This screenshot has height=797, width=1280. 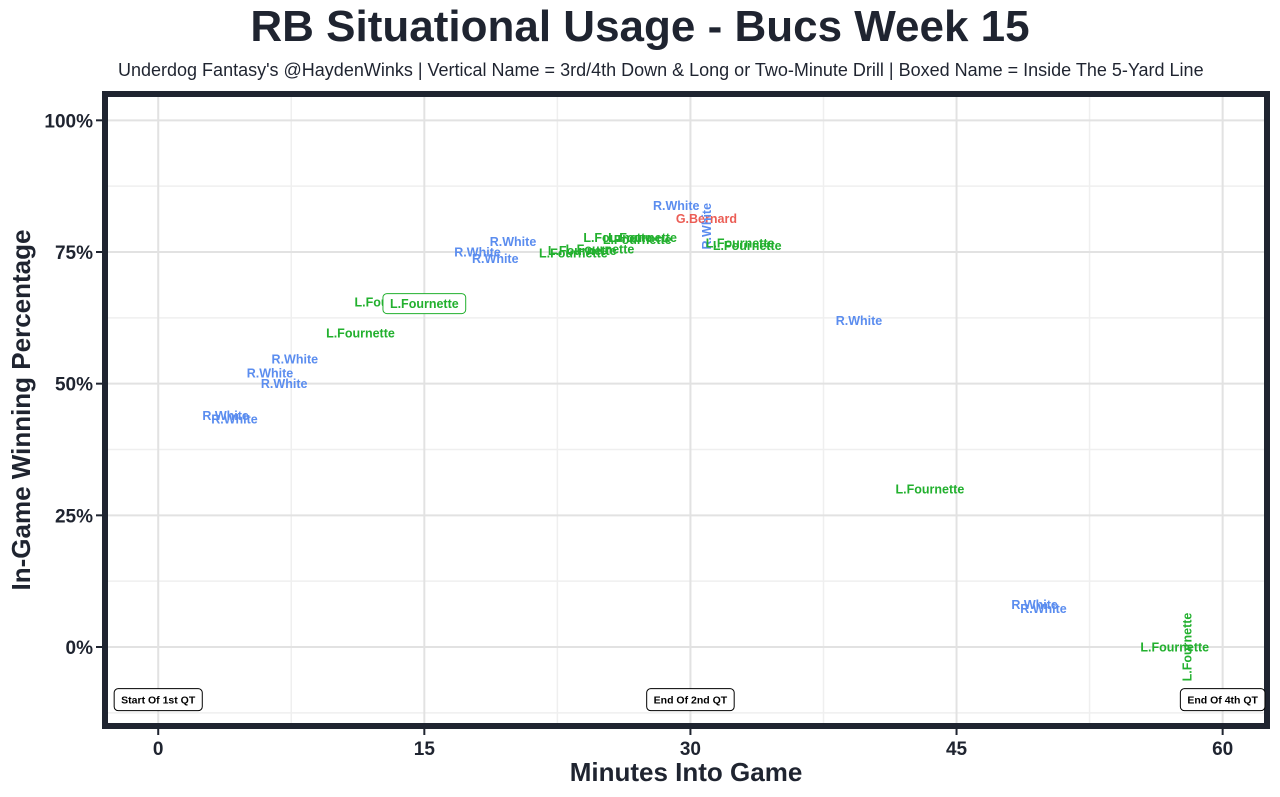 I want to click on y-axis-label: In-Game Winning Percentage, so click(x=21, y=410).